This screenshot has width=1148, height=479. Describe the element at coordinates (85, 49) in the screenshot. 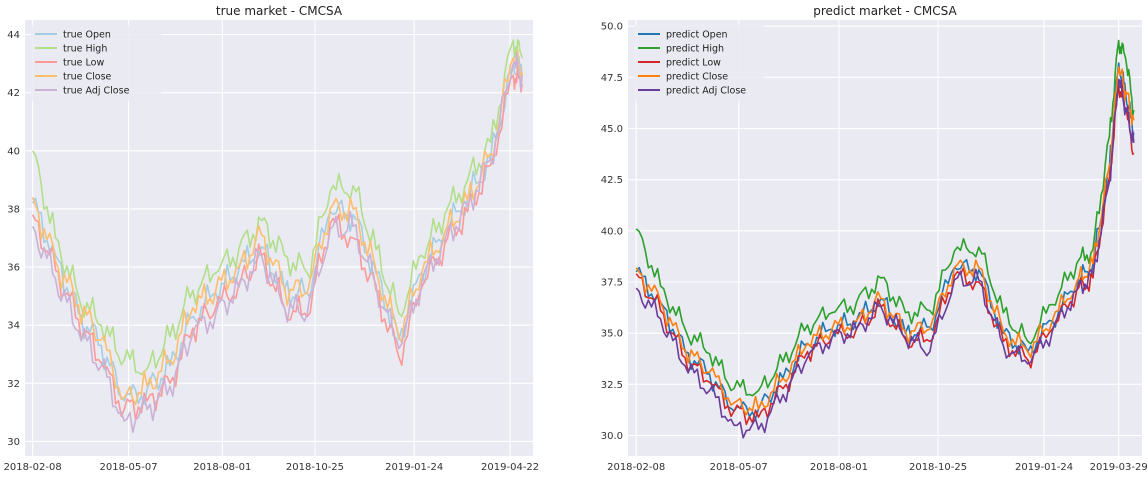

I see `left-legend-label-1: true High` at that location.